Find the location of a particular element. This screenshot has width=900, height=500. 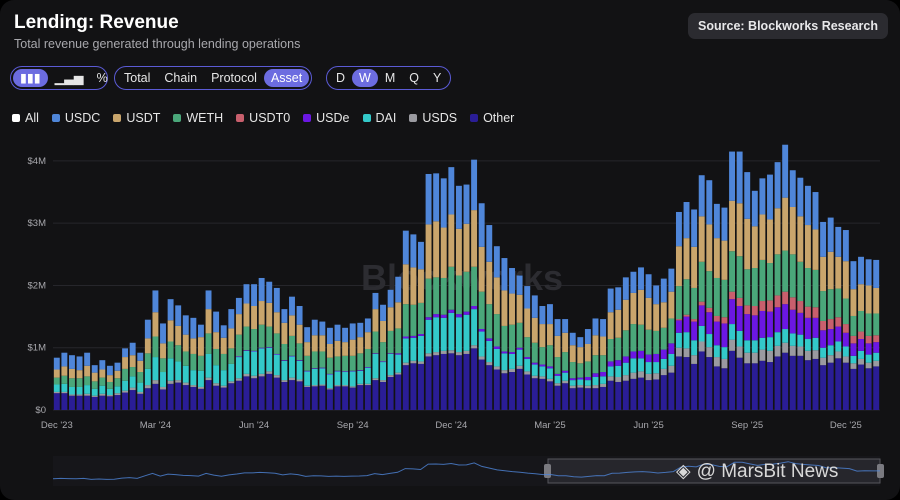

source-badge: Source: Blockworks Research is located at coordinates (788, 26).